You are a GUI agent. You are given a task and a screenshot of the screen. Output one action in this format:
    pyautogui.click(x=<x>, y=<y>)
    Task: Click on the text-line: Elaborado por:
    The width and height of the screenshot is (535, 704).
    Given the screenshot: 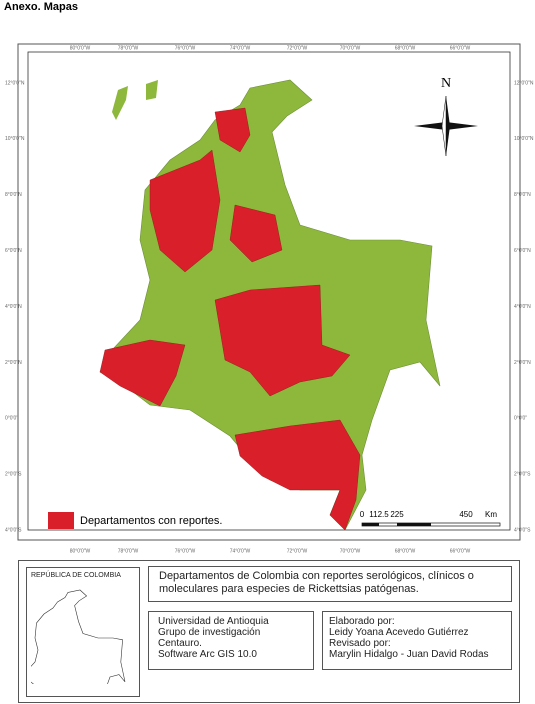 What is the action you would take?
    pyautogui.click(x=362, y=621)
    